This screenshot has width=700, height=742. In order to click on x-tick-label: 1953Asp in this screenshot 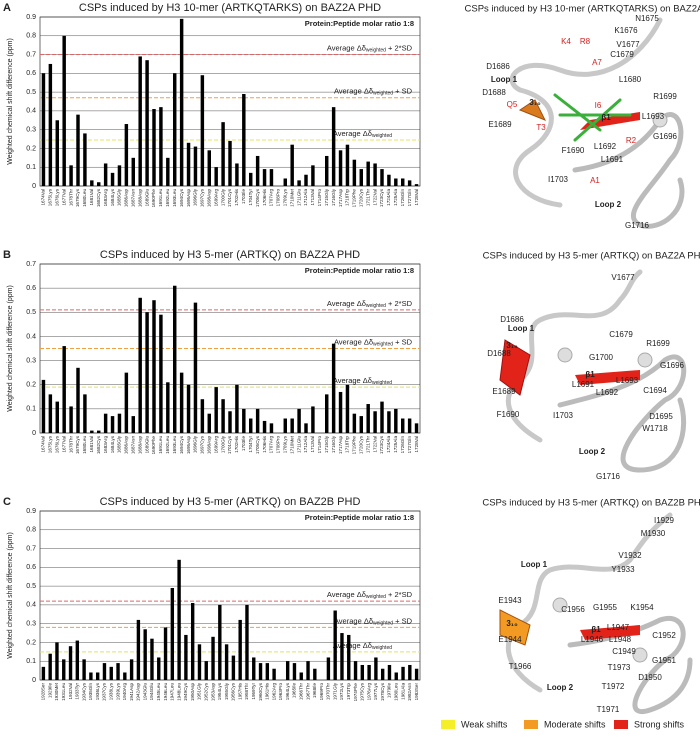, I will do `click(212, 692)`.